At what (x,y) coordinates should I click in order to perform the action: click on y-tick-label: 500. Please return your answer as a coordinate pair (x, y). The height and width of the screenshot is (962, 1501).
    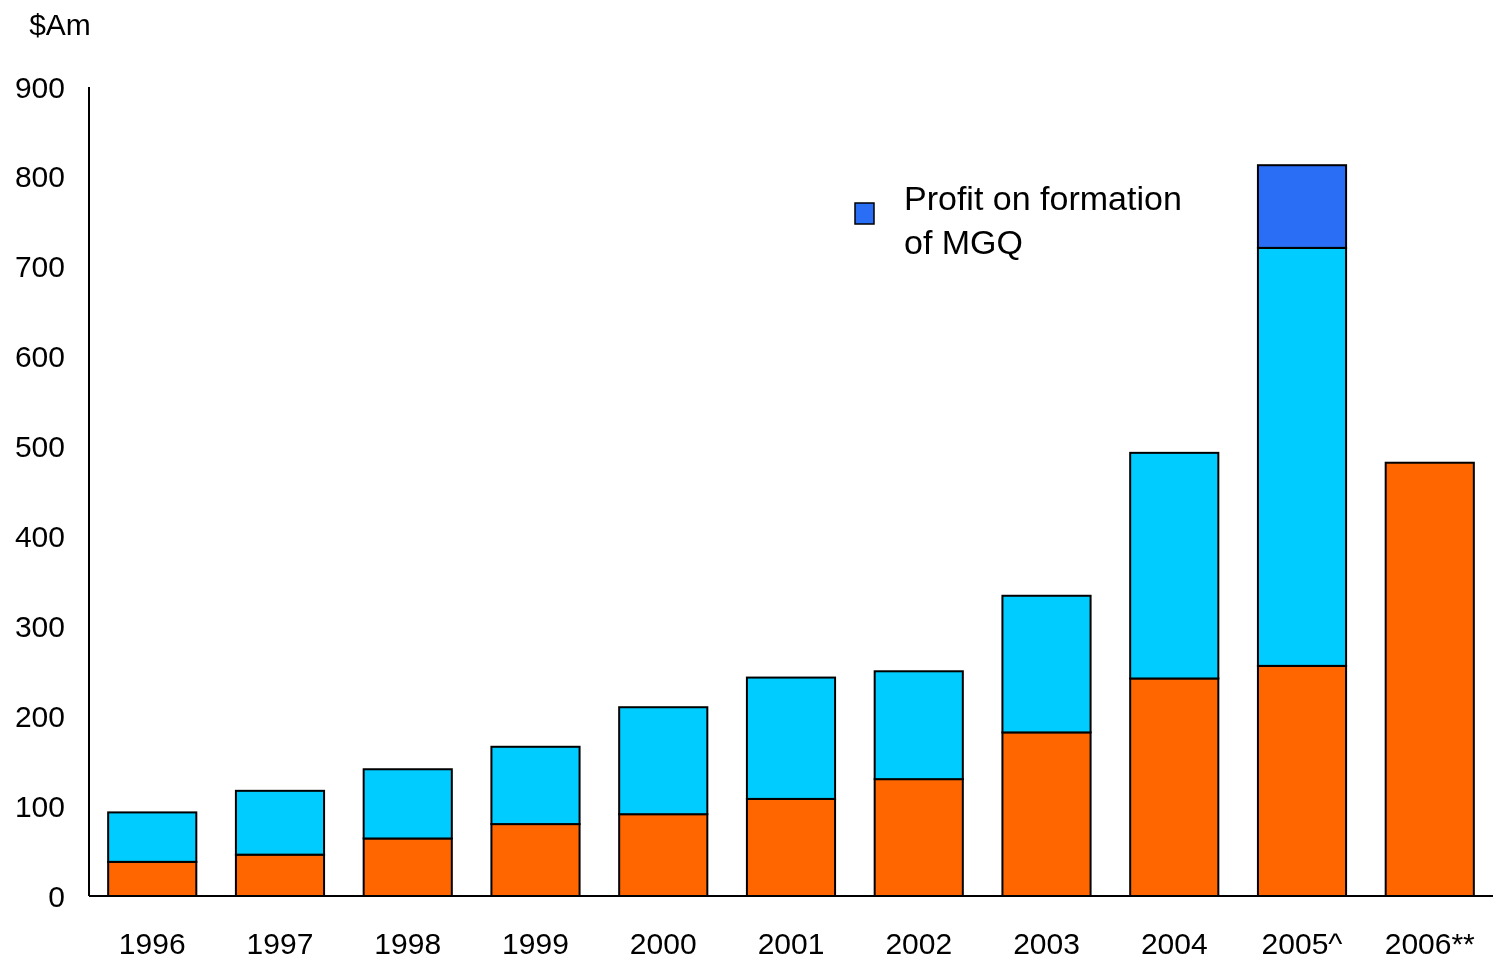
    Looking at the image, I should click on (39, 447).